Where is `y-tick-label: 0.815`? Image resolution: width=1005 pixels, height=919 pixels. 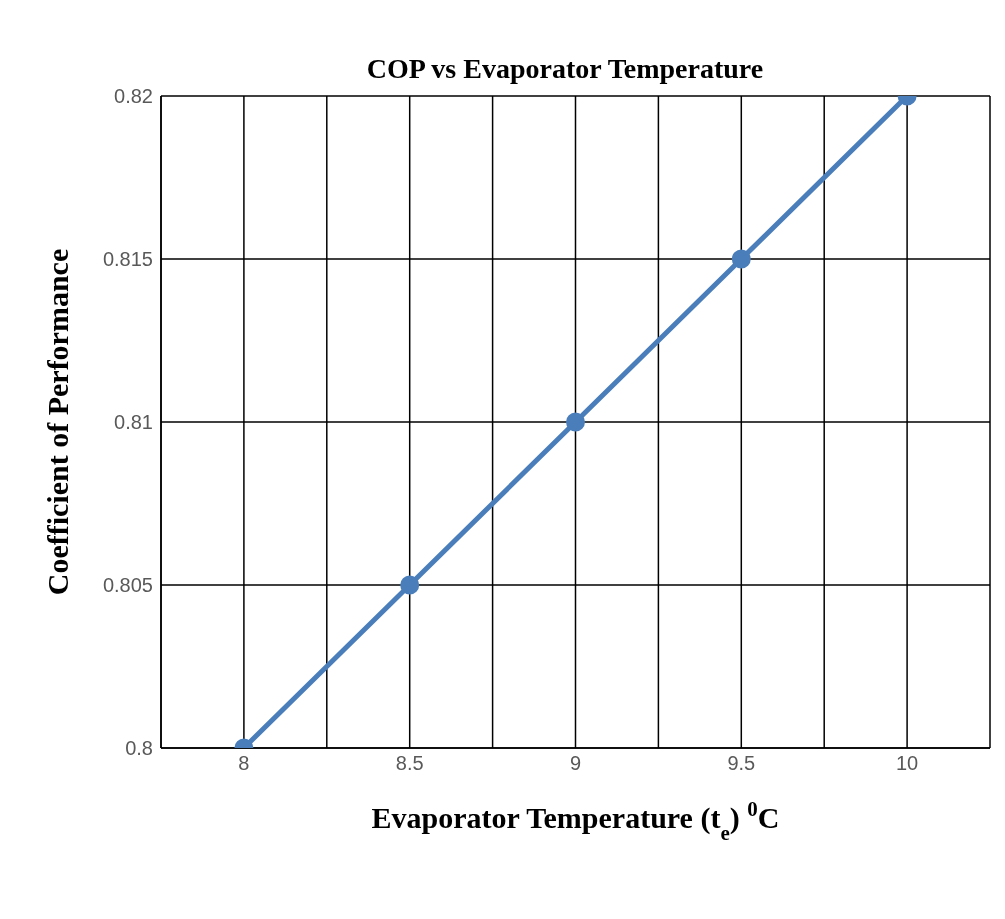
y-tick-label: 0.815 is located at coordinates (127, 259).